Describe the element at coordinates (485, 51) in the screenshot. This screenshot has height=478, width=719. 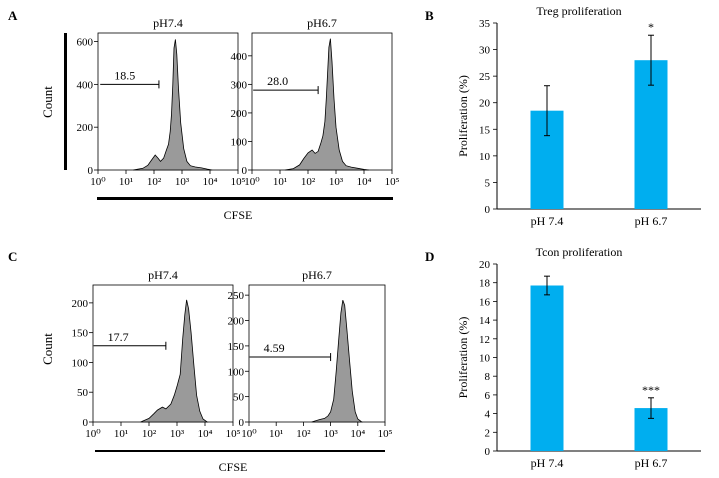
I see `y-tick-label: 30` at that location.